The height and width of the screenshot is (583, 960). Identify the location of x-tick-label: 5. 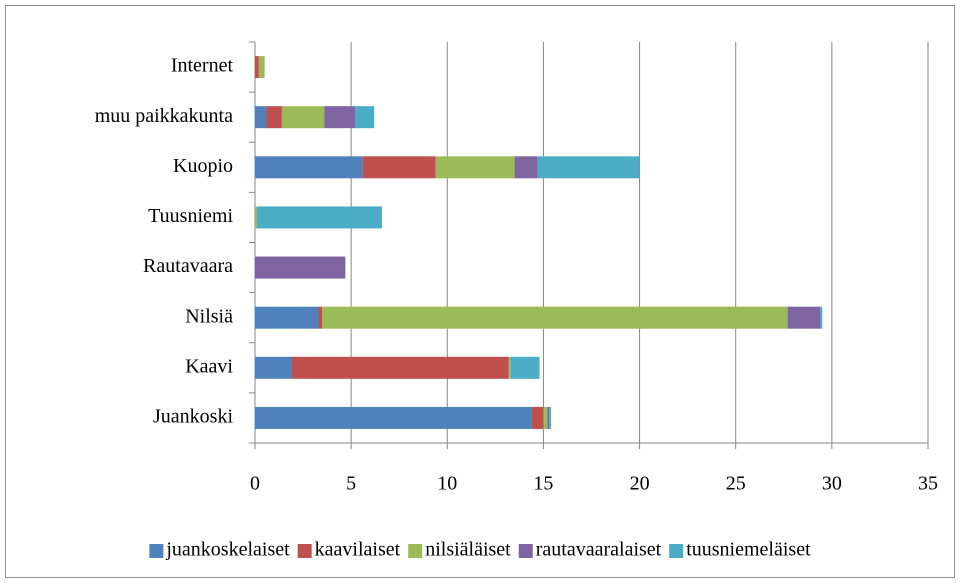
(351, 484).